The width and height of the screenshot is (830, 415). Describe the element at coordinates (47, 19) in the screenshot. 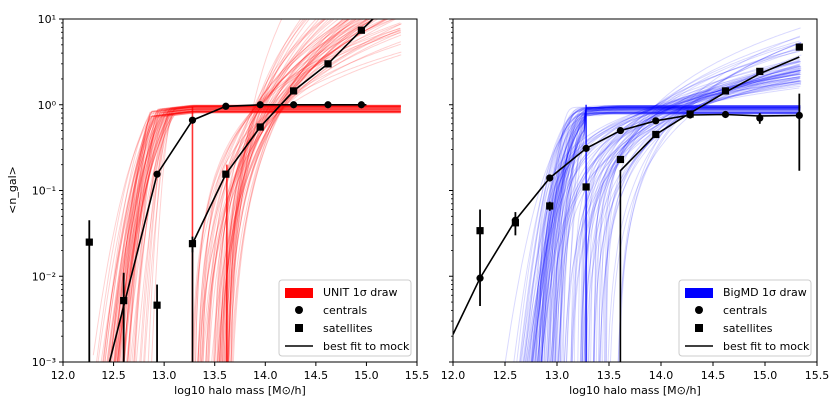

I see `y-tick-label: 10¹` at that location.